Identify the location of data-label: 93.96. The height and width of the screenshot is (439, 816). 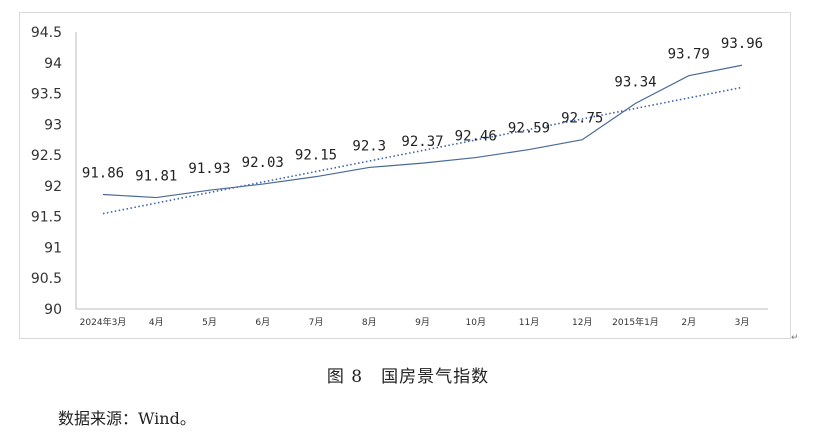
(742, 44).